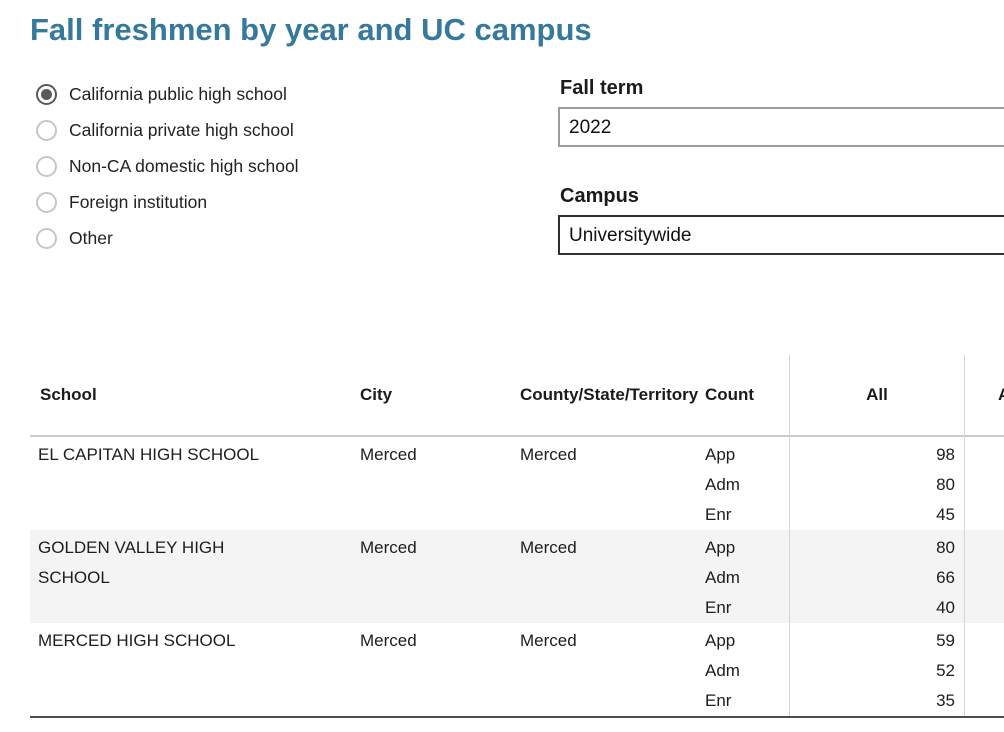 This screenshot has height=732, width=1004. What do you see at coordinates (602, 88) in the screenshot?
I see `fall-term-label: Fall term` at bounding box center [602, 88].